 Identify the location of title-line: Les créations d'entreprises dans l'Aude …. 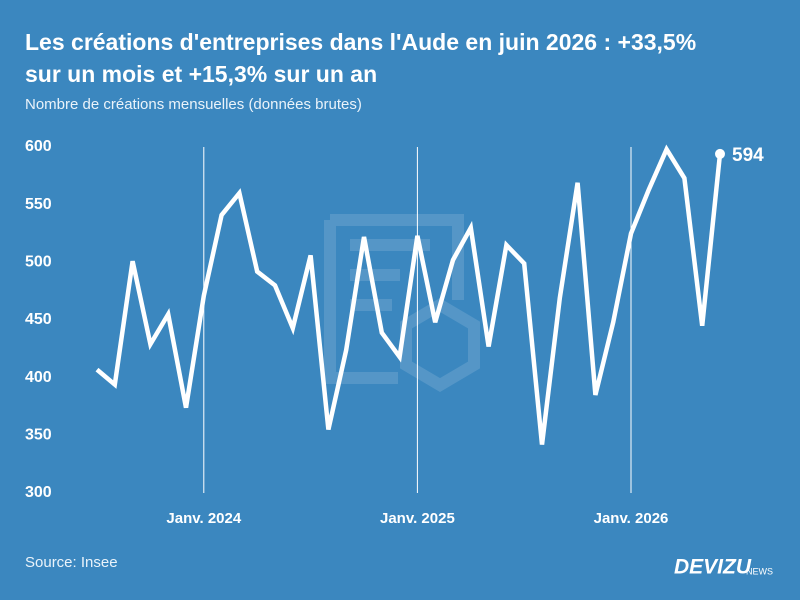
(360, 42).